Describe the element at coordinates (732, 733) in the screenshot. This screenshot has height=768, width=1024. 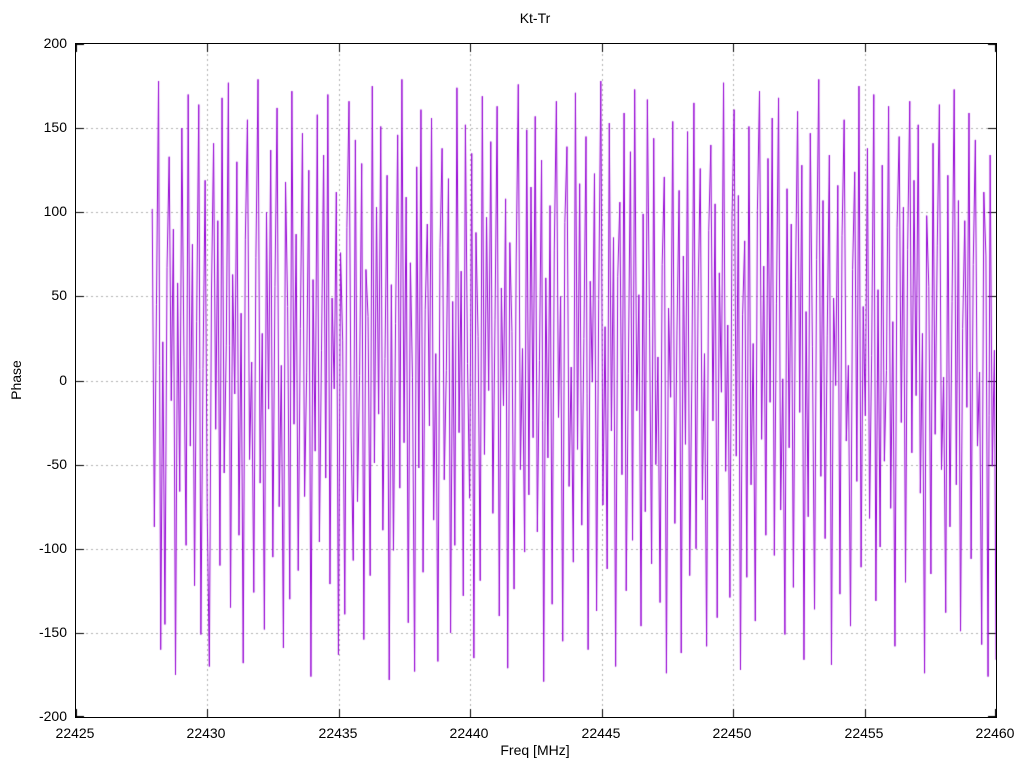
I see `x-tick-label: 22450` at that location.